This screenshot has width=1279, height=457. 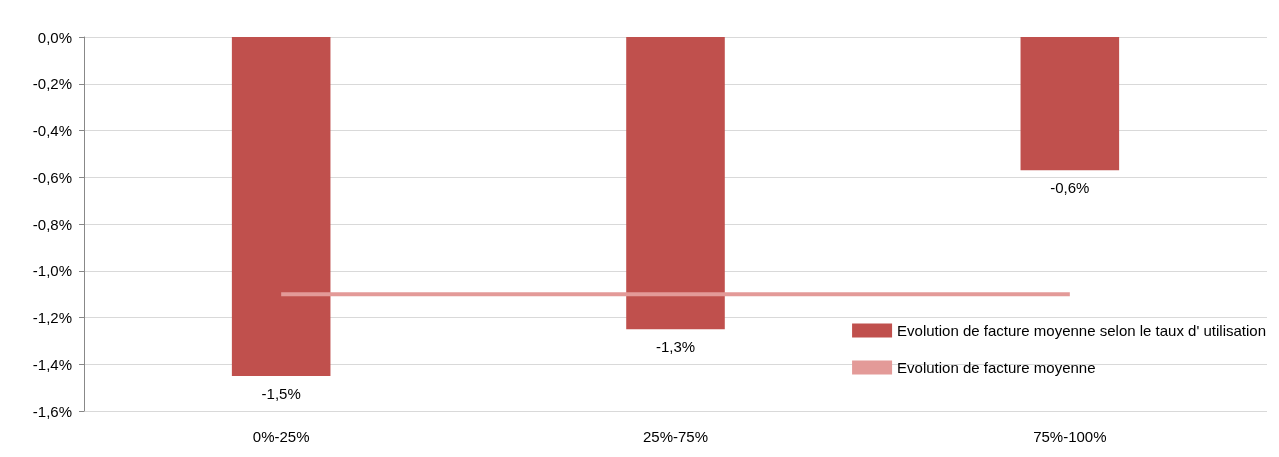 What do you see at coordinates (1070, 188) in the screenshot?
I see `data-label: -0,6%` at bounding box center [1070, 188].